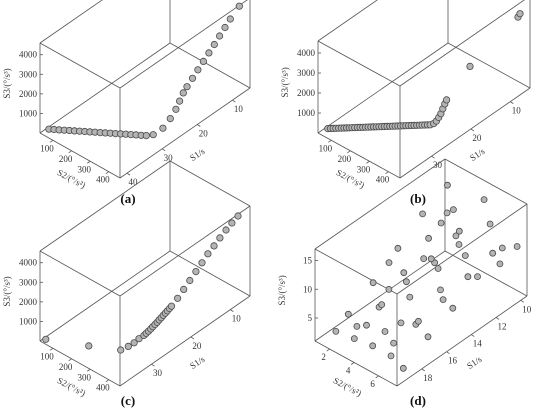  Describe the element at coordinates (428, 378) in the screenshot. I see `x-tick-label: 18` at that location.